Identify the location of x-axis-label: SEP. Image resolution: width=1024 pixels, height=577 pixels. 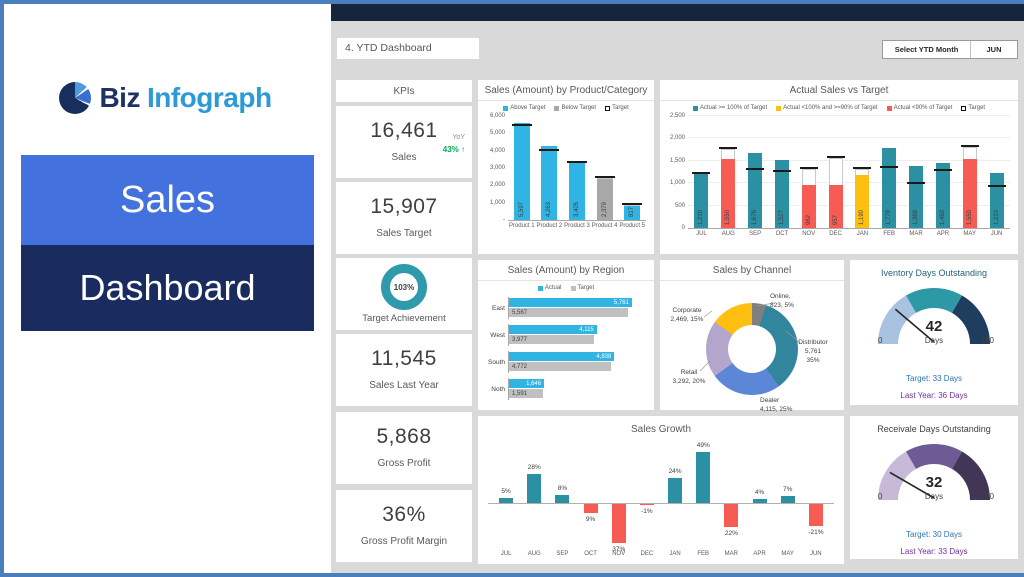
(755, 234).